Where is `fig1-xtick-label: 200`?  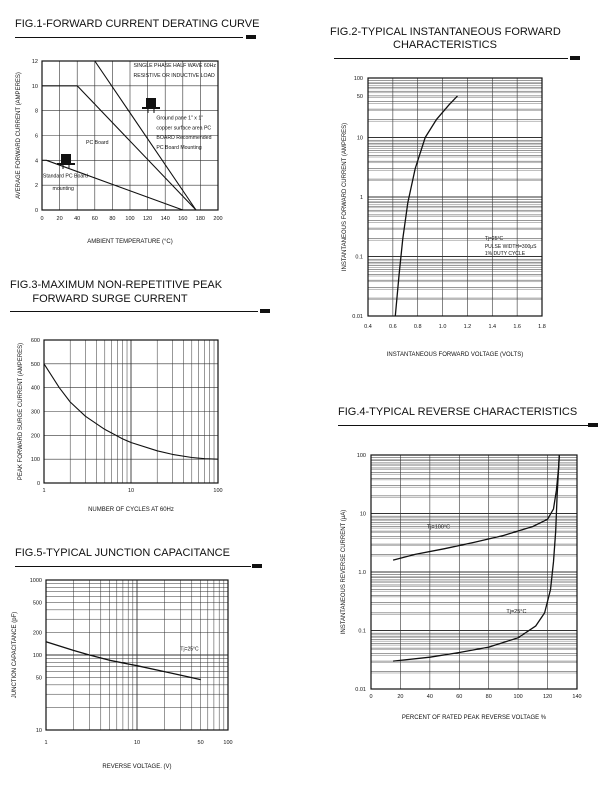 fig1-xtick-label: 200 is located at coordinates (217, 219).